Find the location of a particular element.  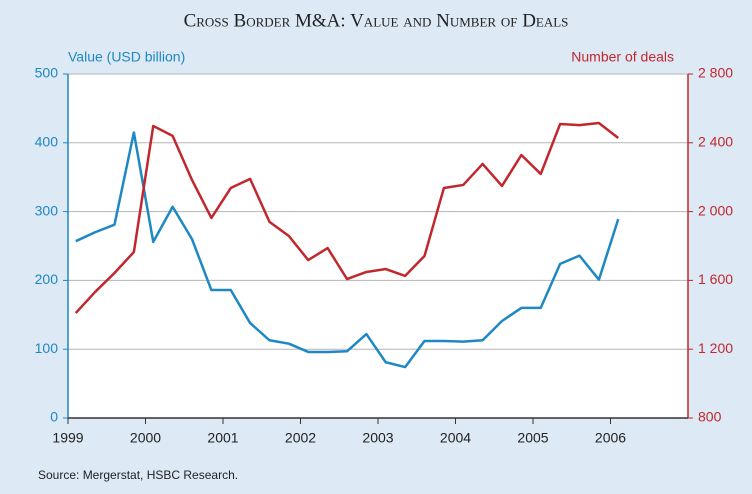

x-tick-label: 1999 is located at coordinates (67, 438).